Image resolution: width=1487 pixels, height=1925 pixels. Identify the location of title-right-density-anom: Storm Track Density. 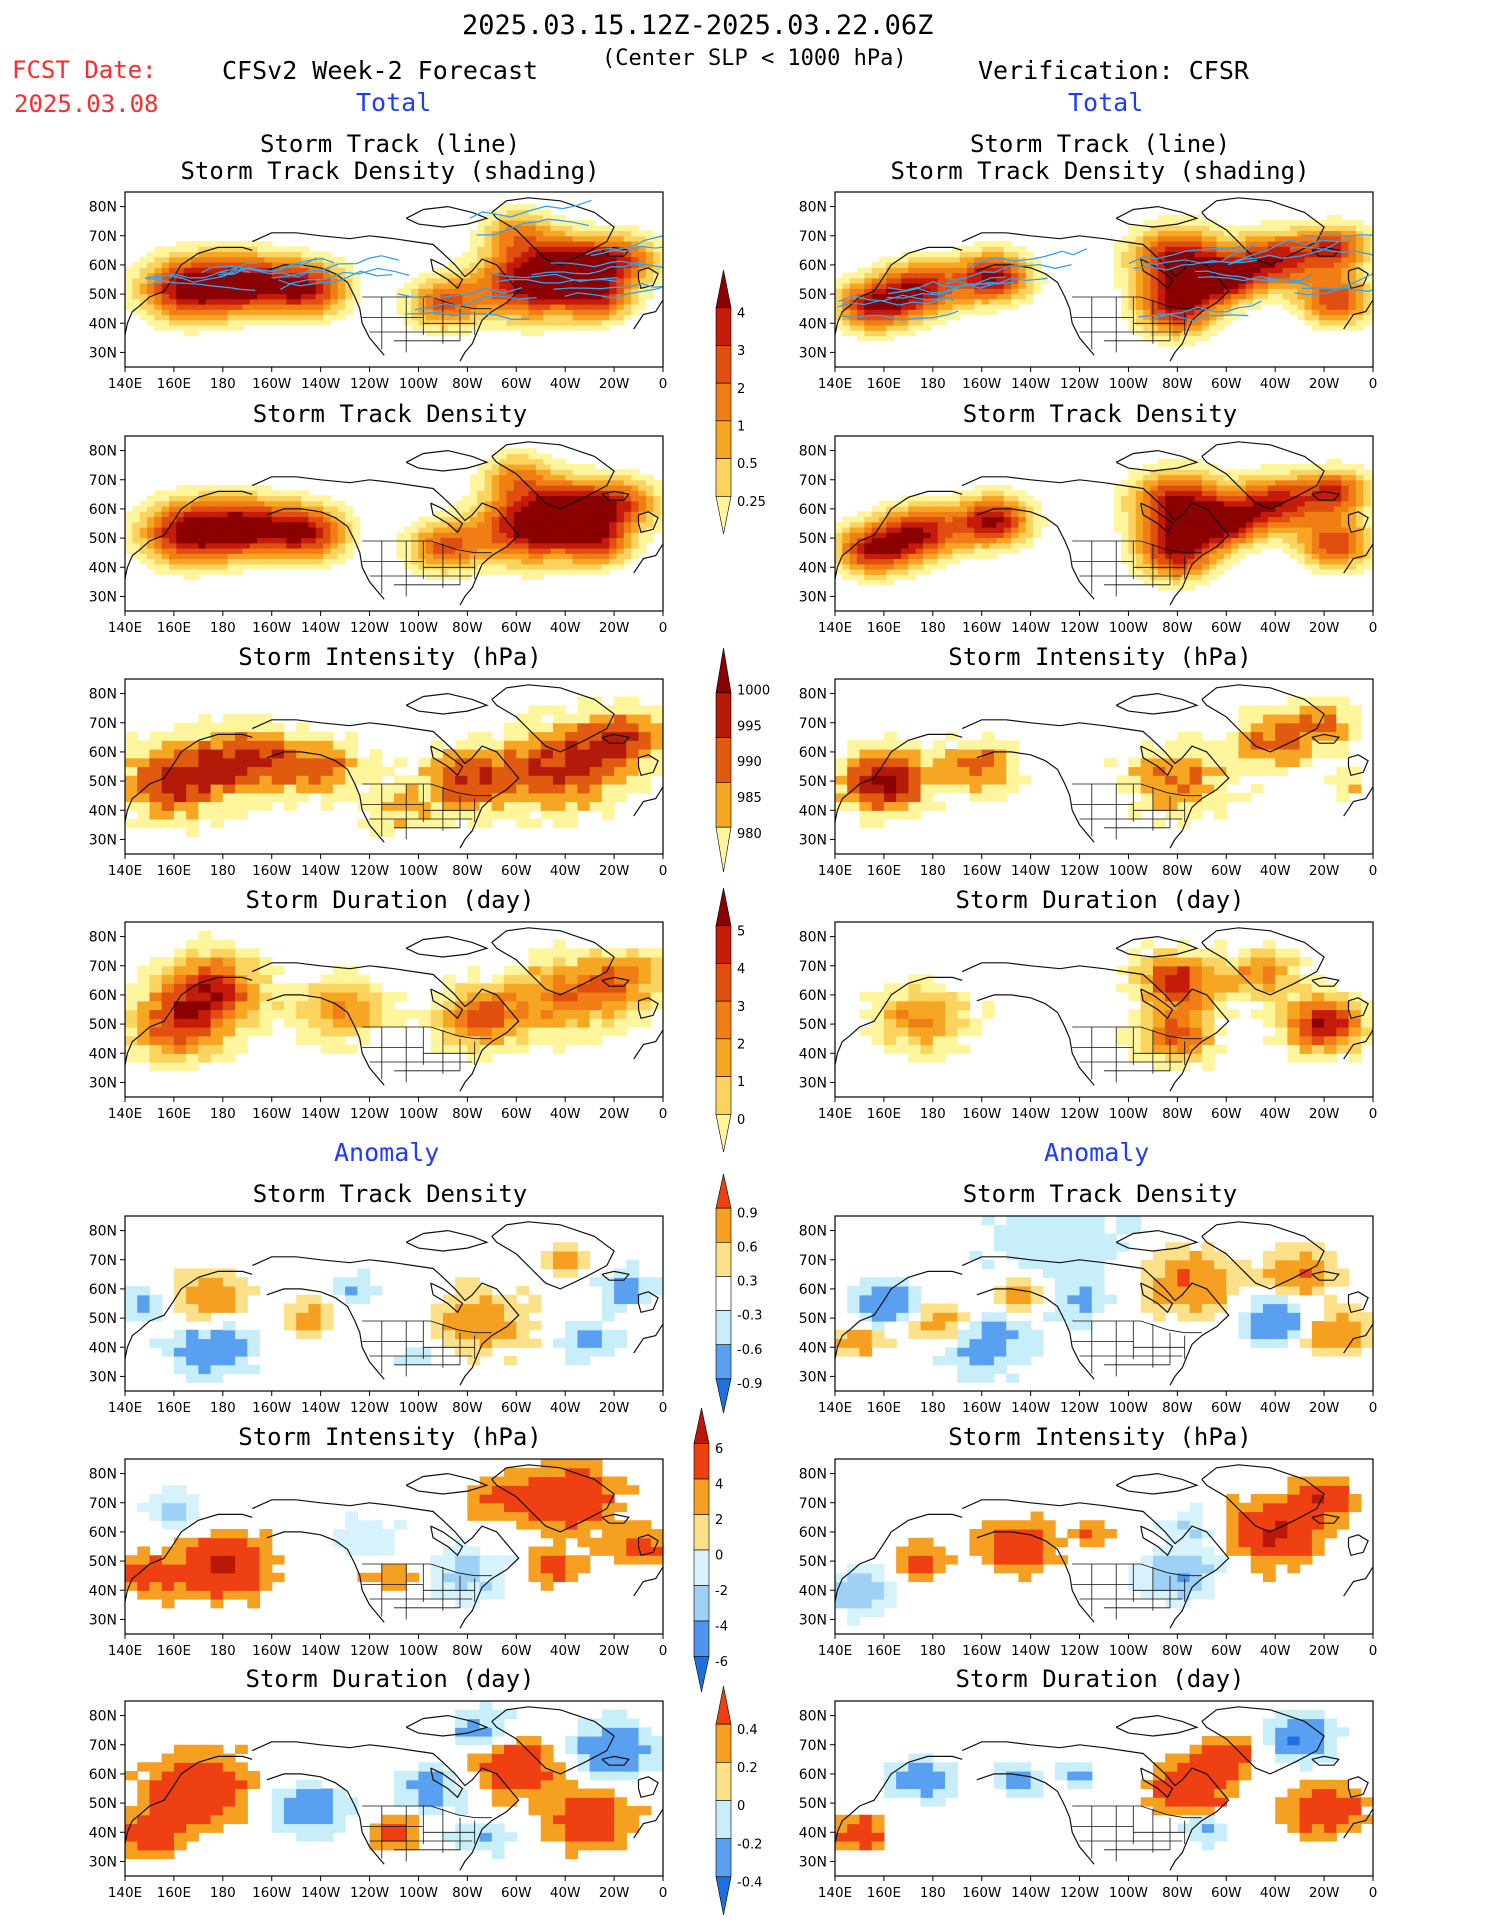
(1100, 1194).